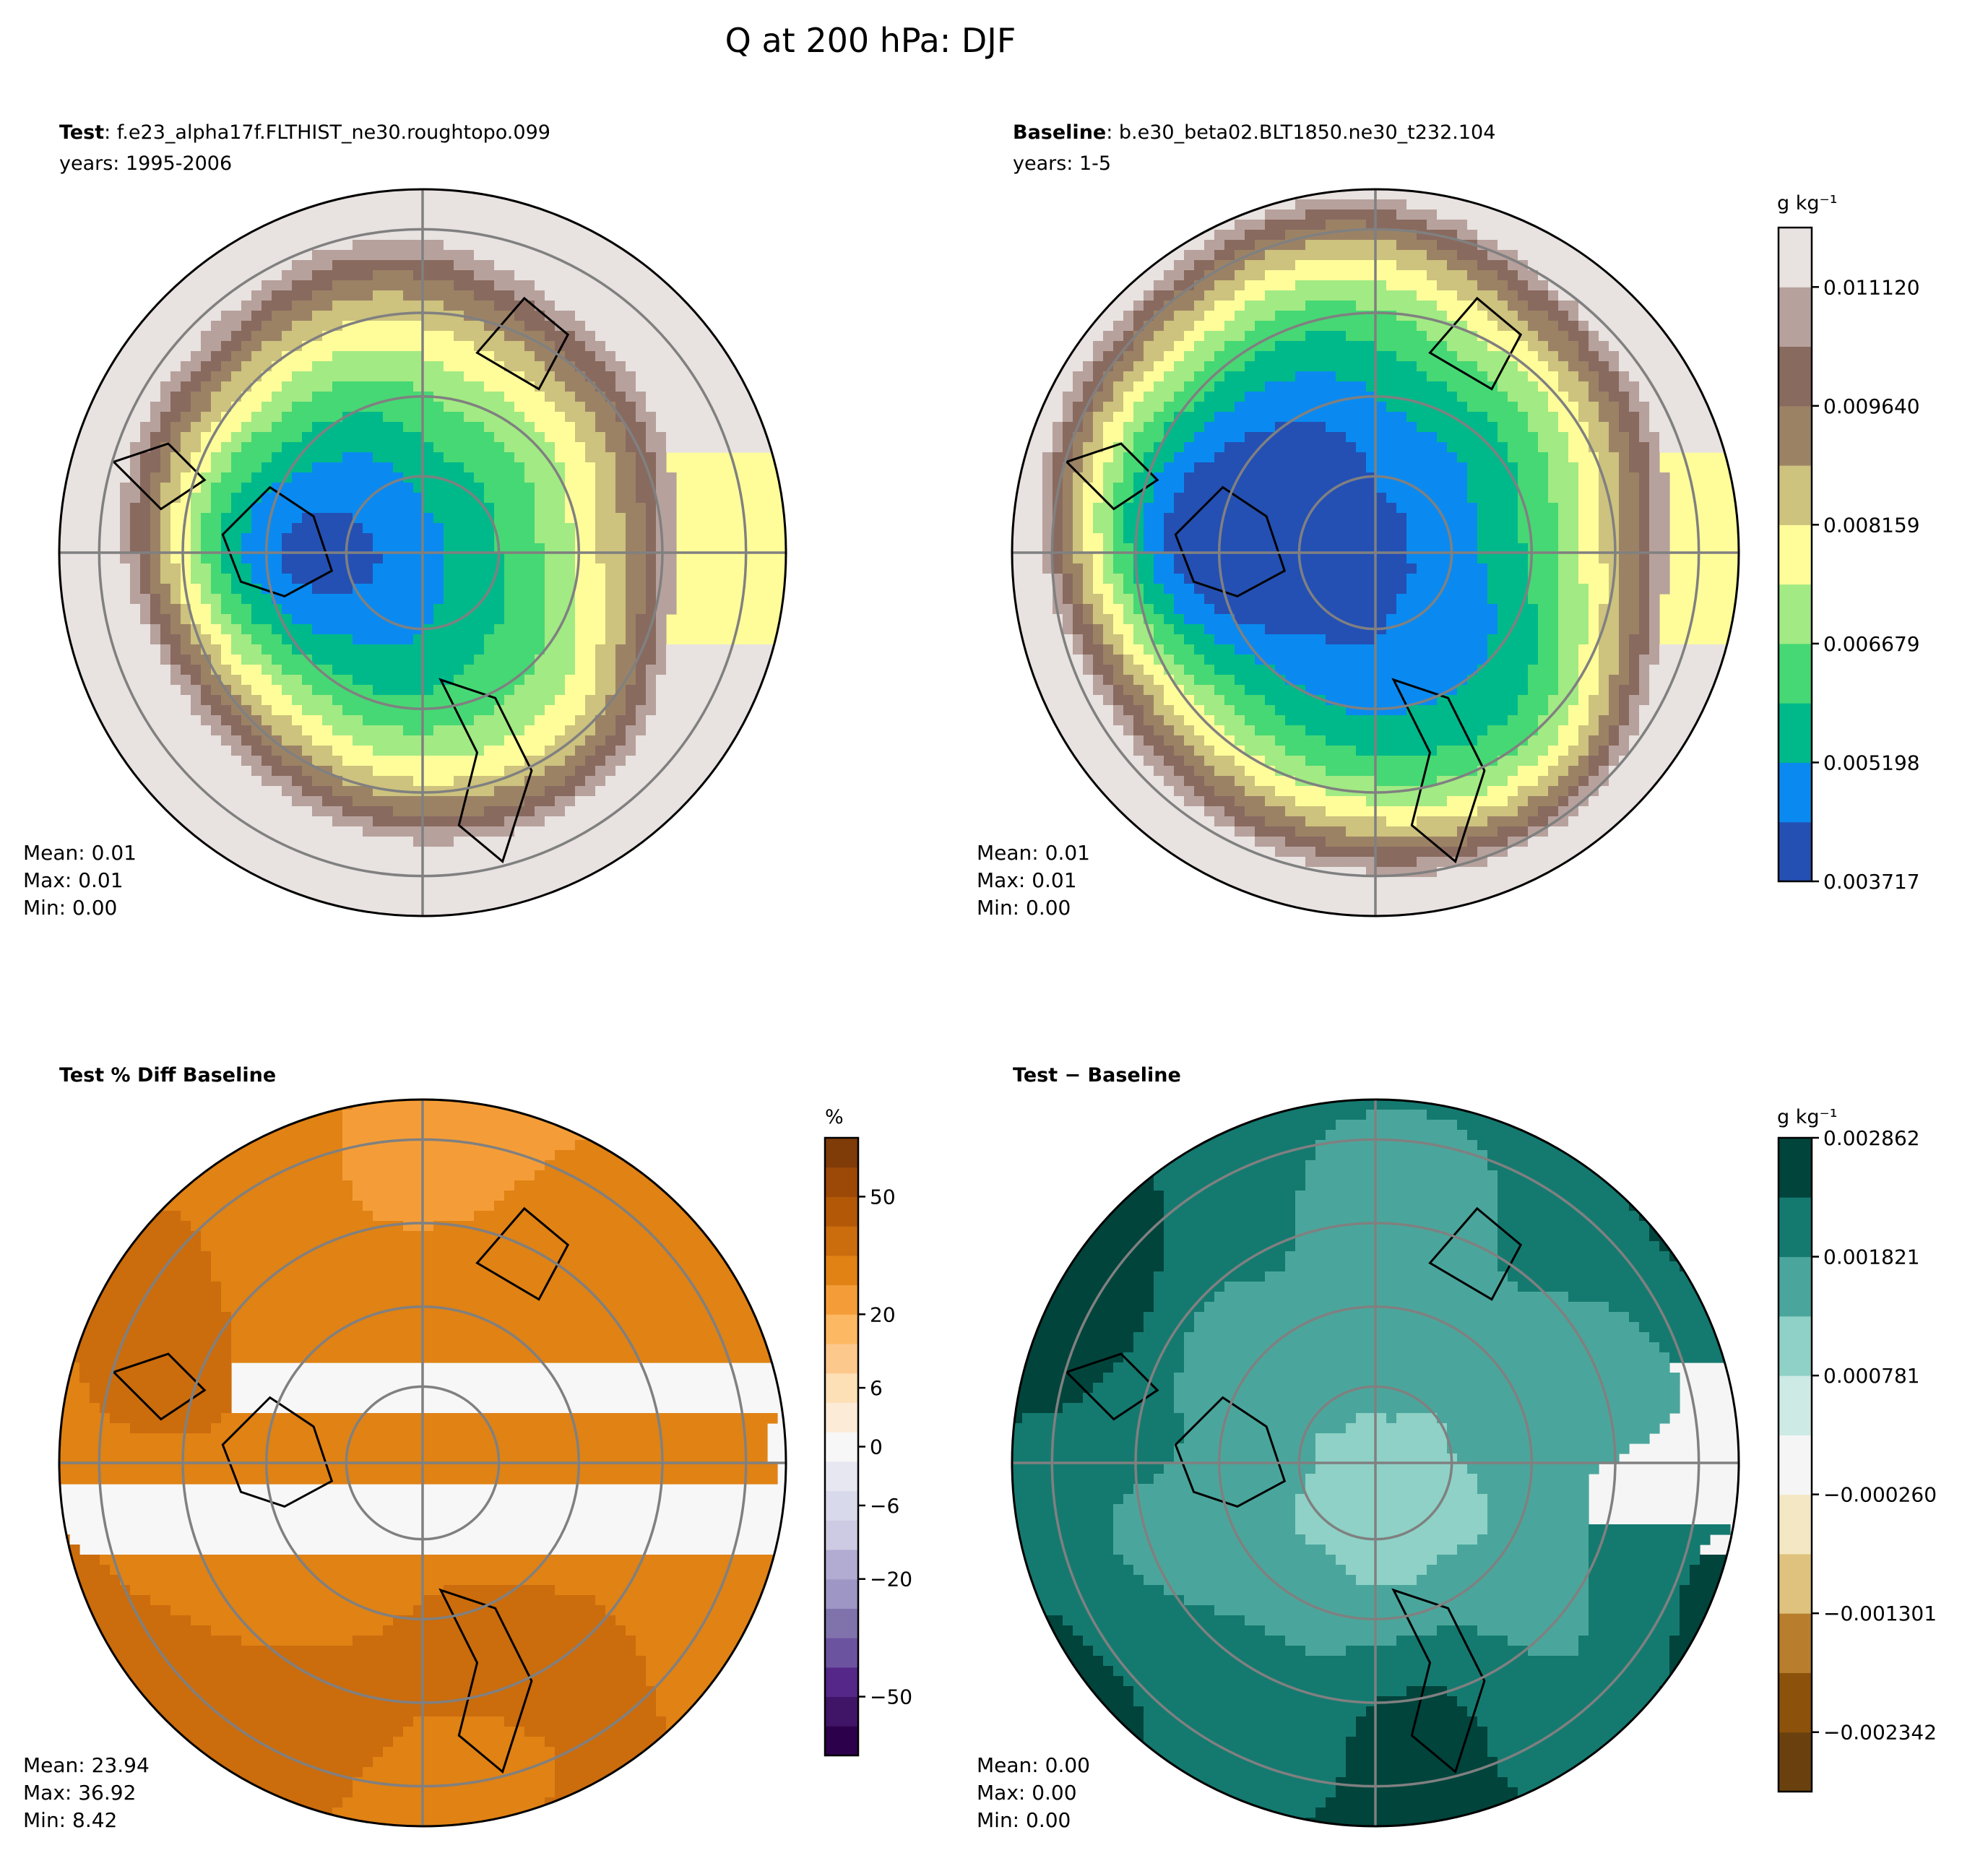 This screenshot has height=1853, width=1988. What do you see at coordinates (1871, 287) in the screenshot?
I see `colorbar-tick-label: 0.011120` at bounding box center [1871, 287].